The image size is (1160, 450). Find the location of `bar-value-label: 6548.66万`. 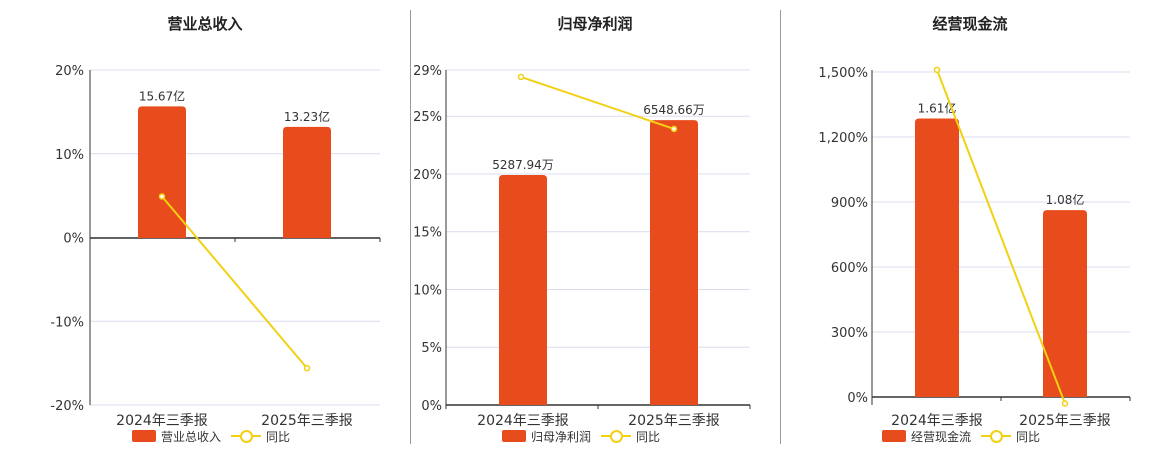

bar-value-label: 6548.66万 is located at coordinates (674, 110).